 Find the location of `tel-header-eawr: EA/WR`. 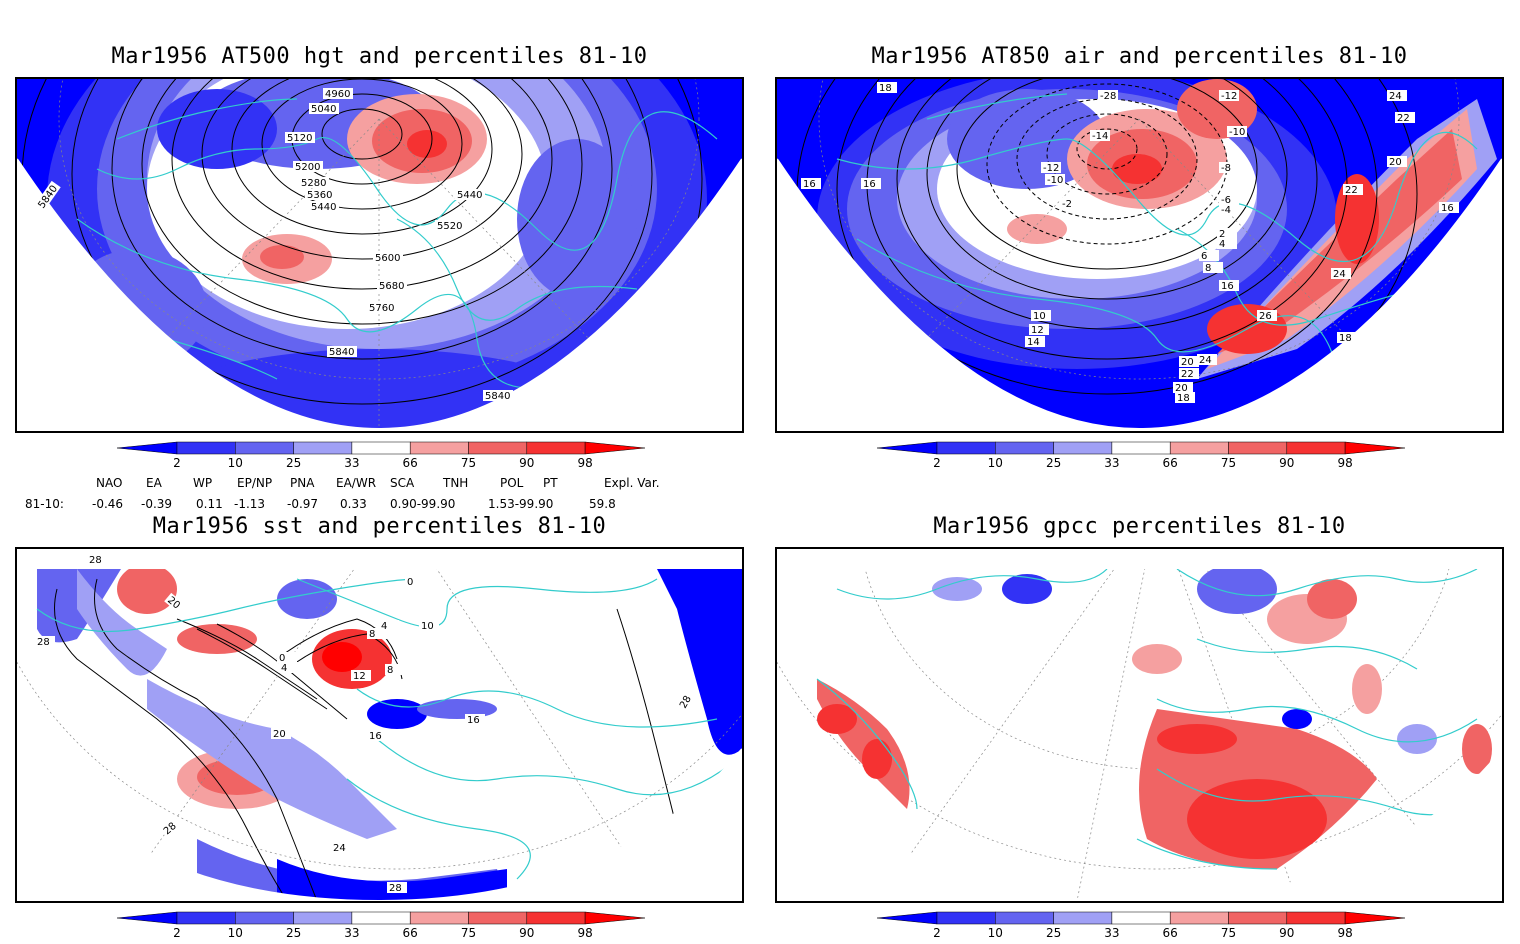

tel-header-eawr: EA/WR is located at coordinates (356, 483).